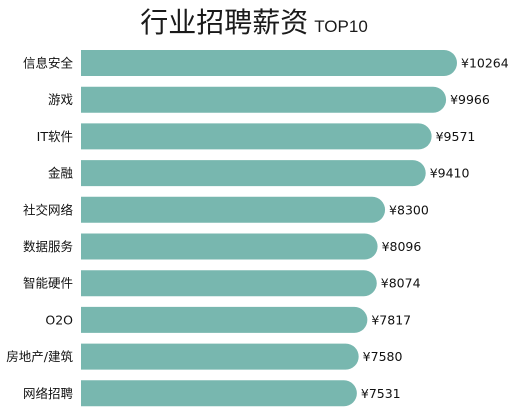  Describe the element at coordinates (383, 356) in the screenshot. I see `value-label: ¥7580` at that location.